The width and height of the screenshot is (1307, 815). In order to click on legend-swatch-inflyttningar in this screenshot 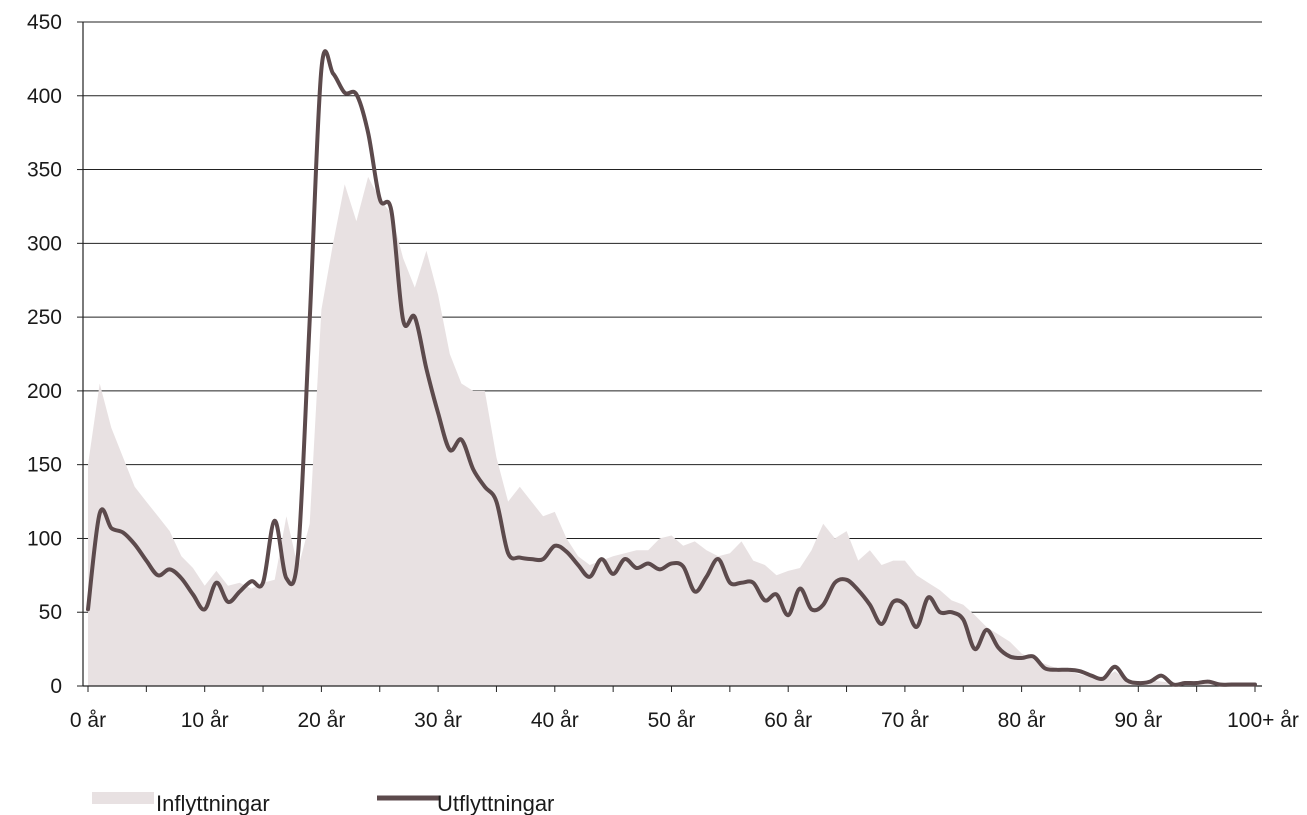, I will do `click(123, 798)`.